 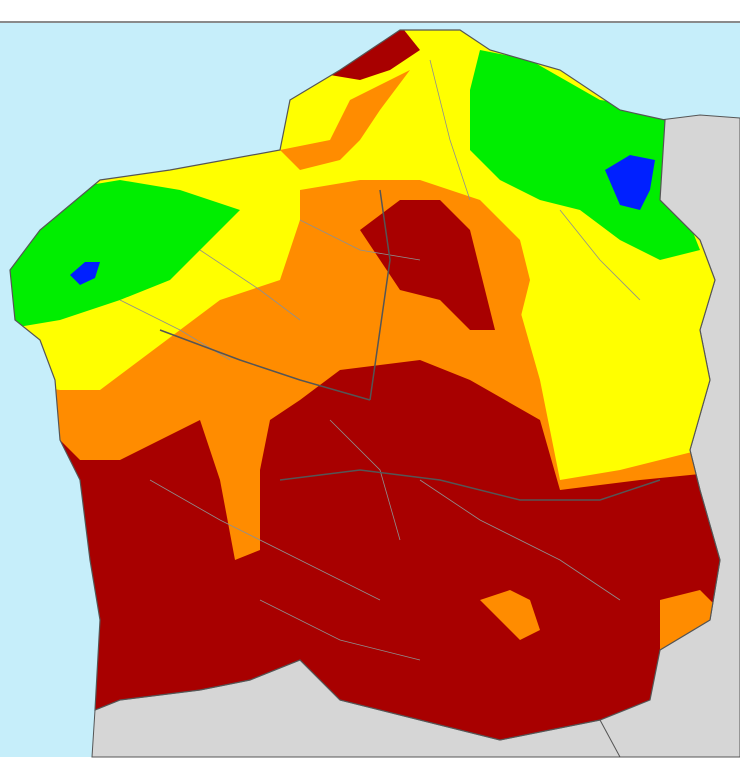 What do you see at coordinates (345, 120) in the screenshot?
I see `zone-orange-north` at bounding box center [345, 120].